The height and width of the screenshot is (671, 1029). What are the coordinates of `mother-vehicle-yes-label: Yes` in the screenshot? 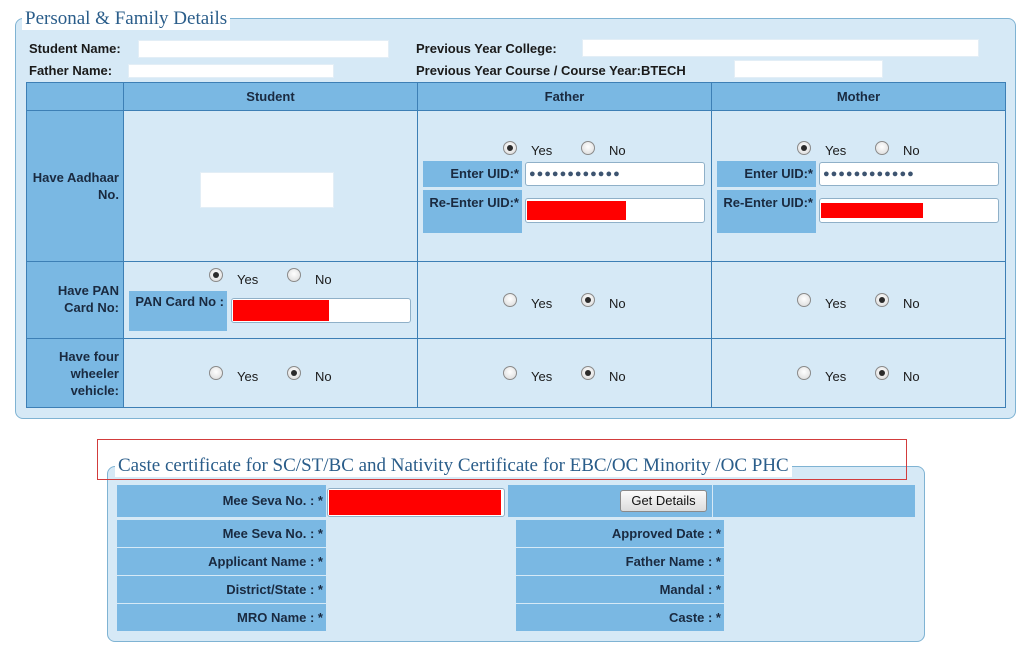 It's located at (836, 376).